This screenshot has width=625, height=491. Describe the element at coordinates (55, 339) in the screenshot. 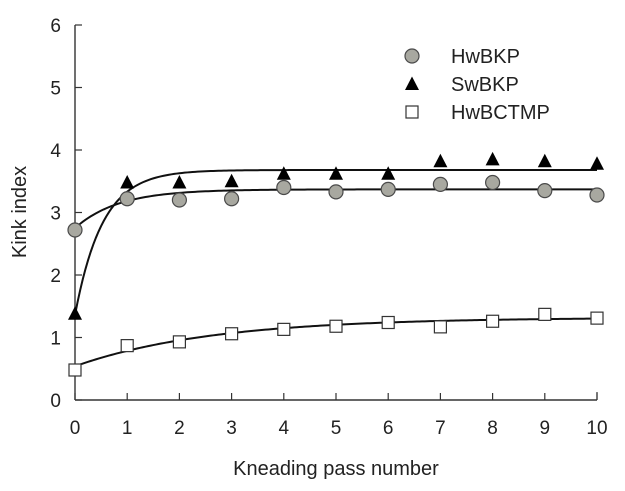

I see `y-tick-label: 1` at that location.